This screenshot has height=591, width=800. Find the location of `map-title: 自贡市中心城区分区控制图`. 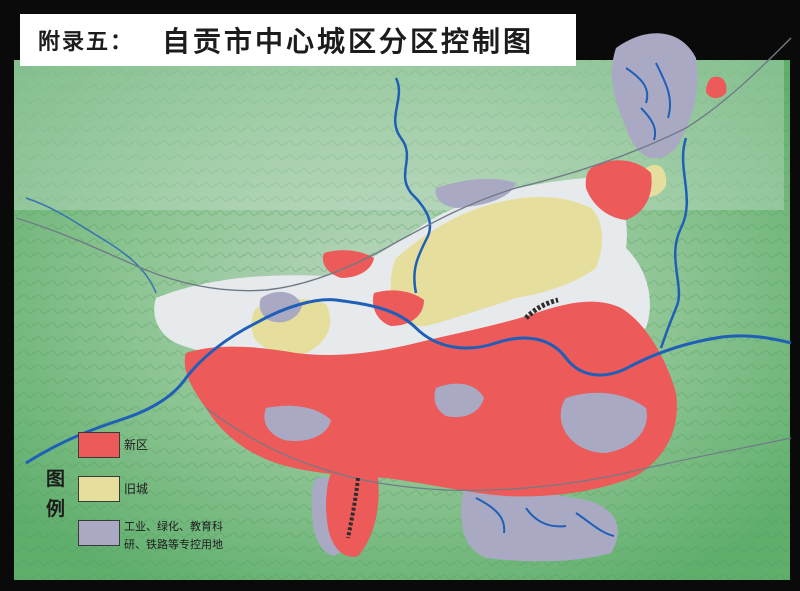

map-title: 自贡市中心城区分区控制图 is located at coordinates (348, 41).